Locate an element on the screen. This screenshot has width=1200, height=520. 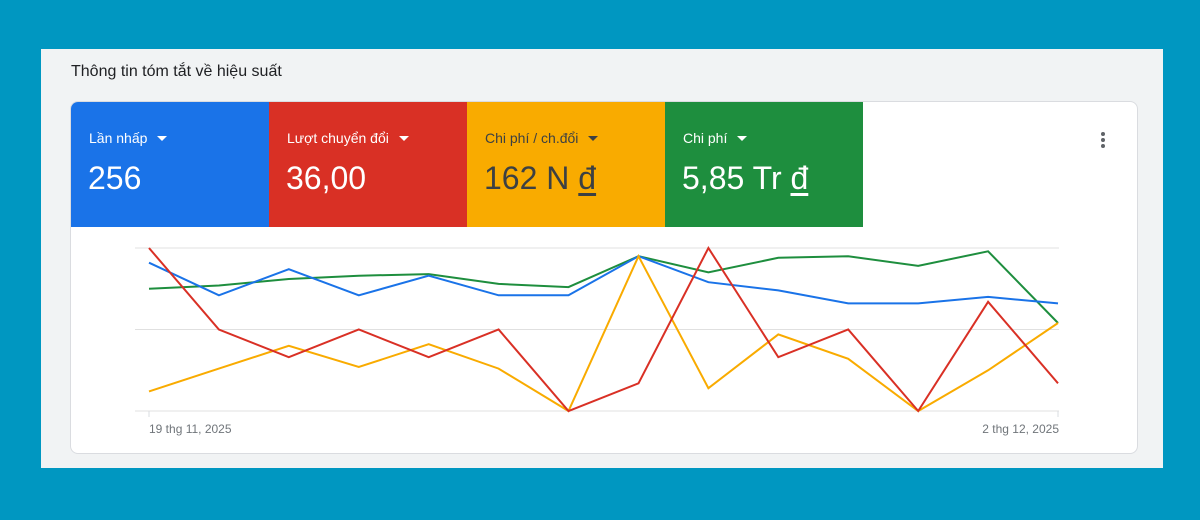
metric-tile-cost-per-conversion: Chi phí / ch.đổi 162 N đ is located at coordinates (566, 164).